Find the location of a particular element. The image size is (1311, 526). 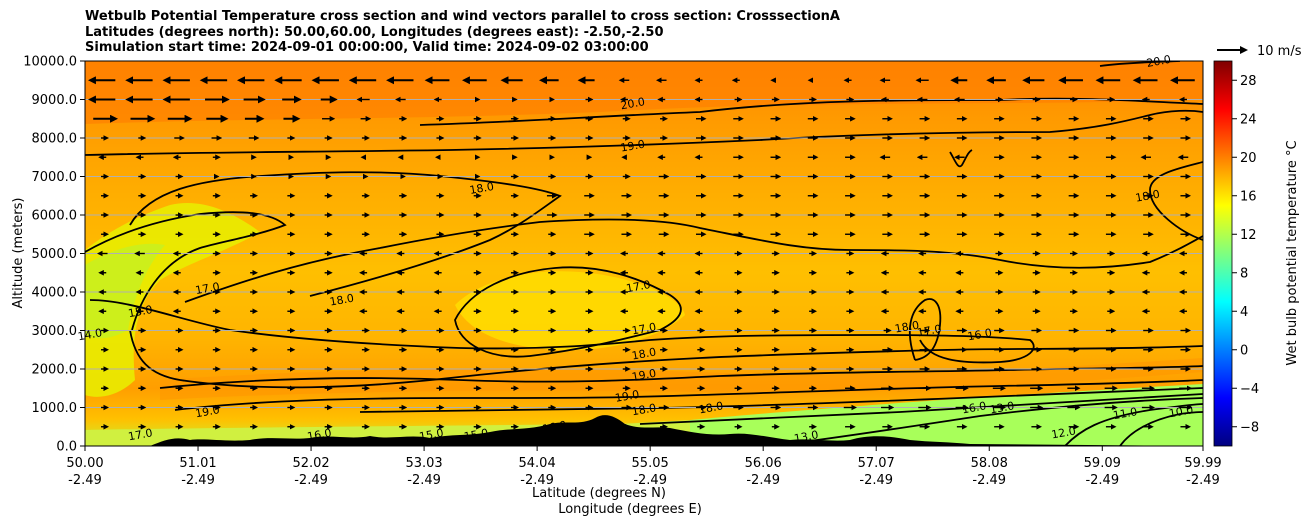

contour-label: 12.0 is located at coordinates (1063, 432).